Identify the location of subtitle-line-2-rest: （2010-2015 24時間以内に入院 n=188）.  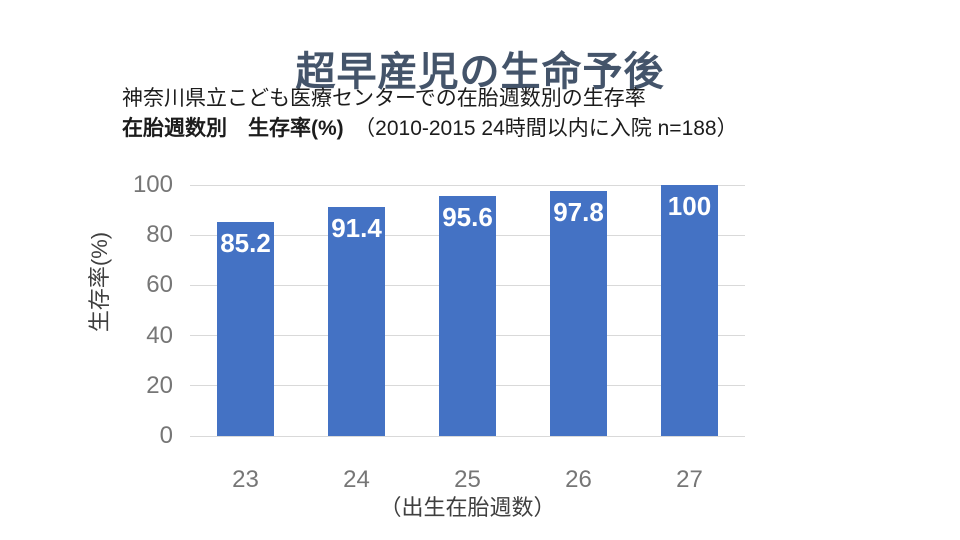
(540, 128).